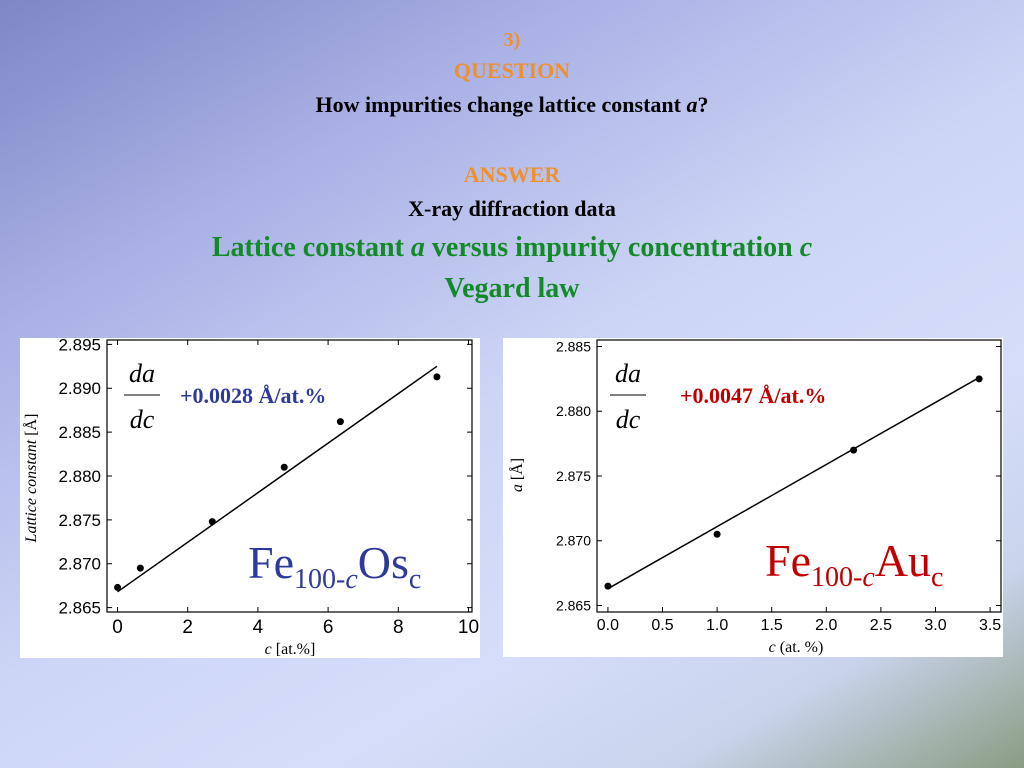 The image size is (1024, 768). I want to click on question-text: How impurities change lattice constant, so click(501, 104).